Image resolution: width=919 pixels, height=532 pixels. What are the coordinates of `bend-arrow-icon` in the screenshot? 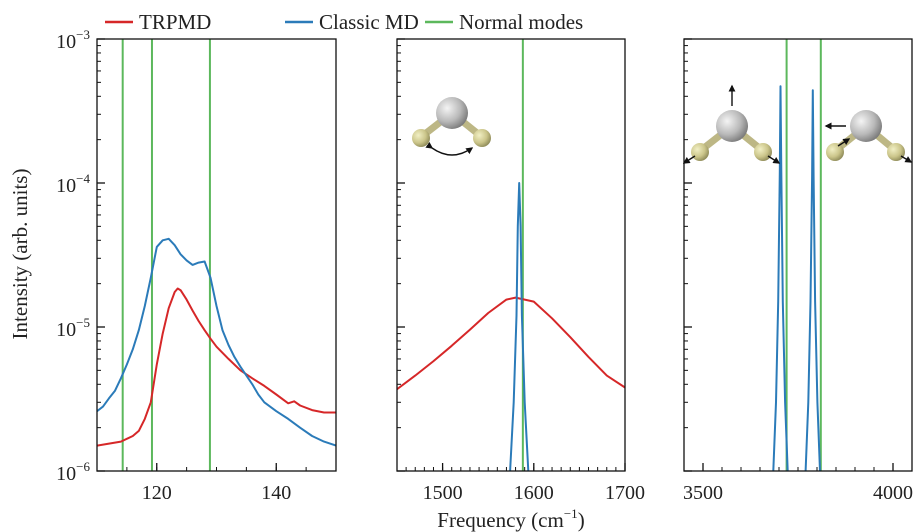 It's located at (449, 148).